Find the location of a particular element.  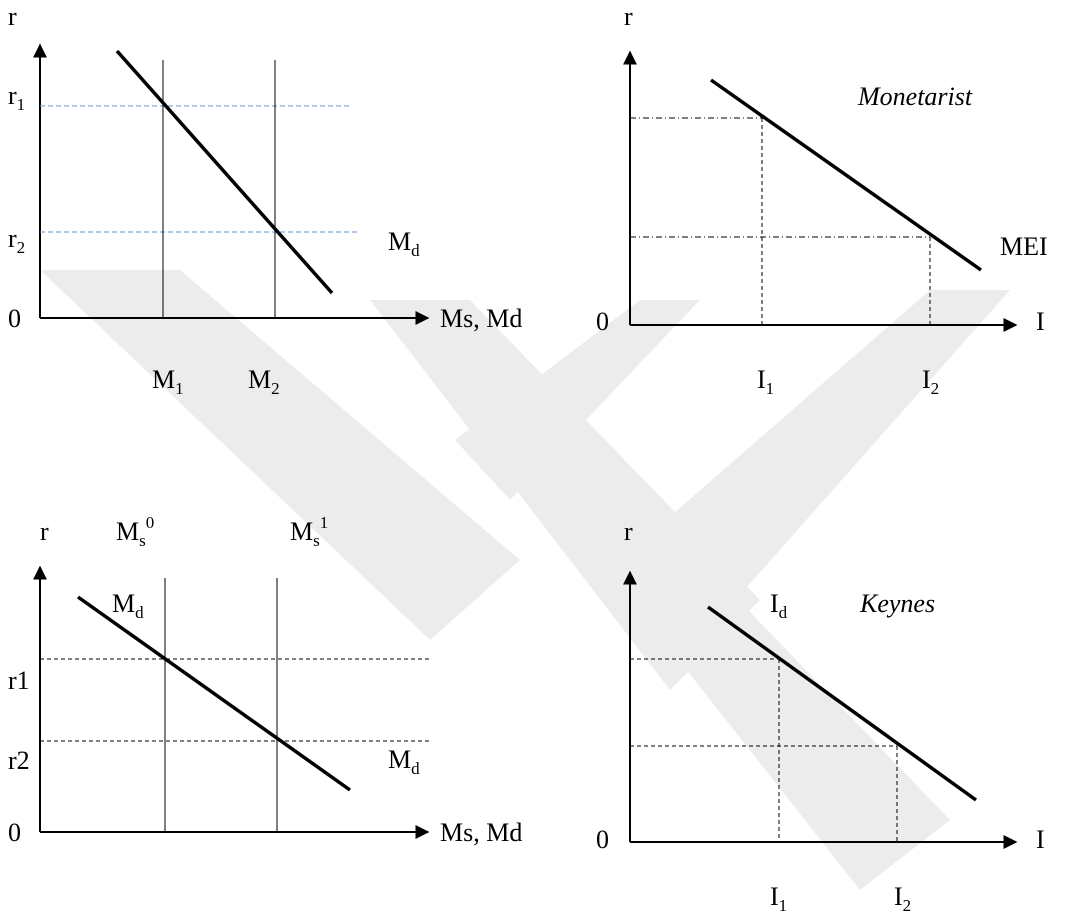

md-label-bottom: Md is located at coordinates (404, 761).